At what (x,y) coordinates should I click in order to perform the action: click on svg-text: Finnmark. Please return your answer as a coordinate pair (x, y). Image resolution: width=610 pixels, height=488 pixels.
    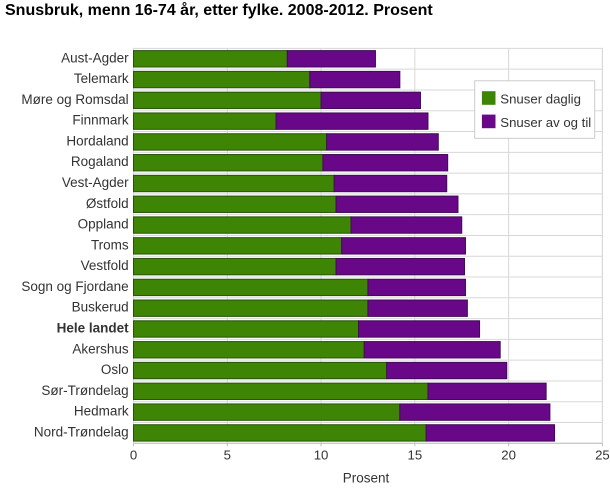
    Looking at the image, I should click on (100, 120).